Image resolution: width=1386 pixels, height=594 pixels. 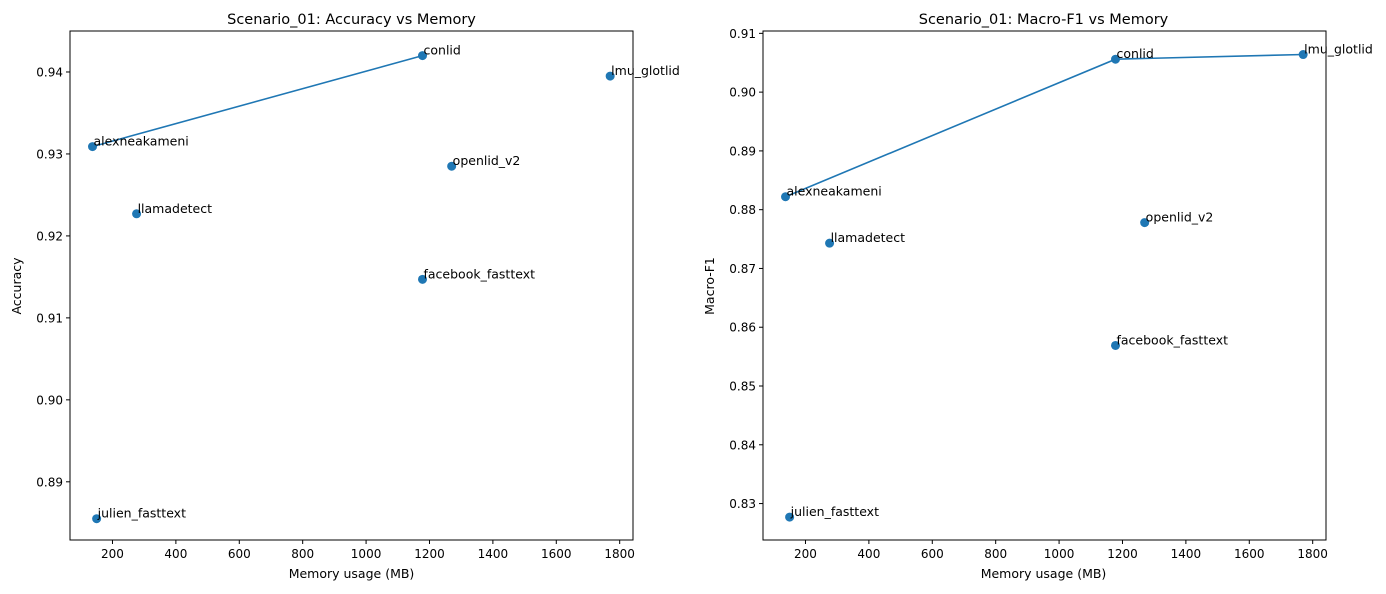 I want to click on chart-title: Scenario_01: Accuracy vs Memory, so click(x=351, y=20).